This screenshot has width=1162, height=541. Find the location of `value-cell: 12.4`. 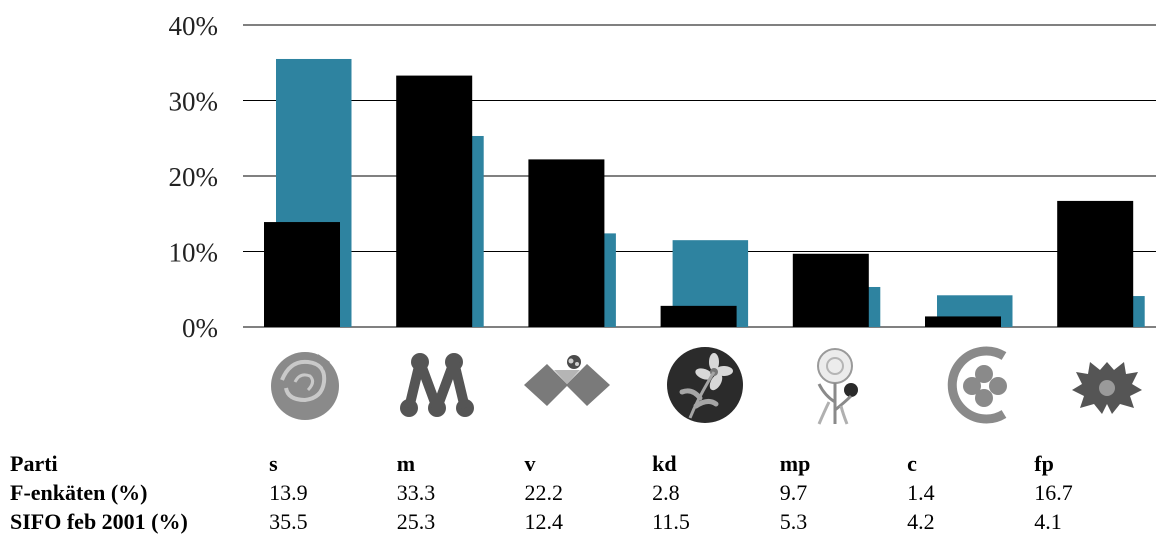

value-cell: 12.4 is located at coordinates (543, 521).